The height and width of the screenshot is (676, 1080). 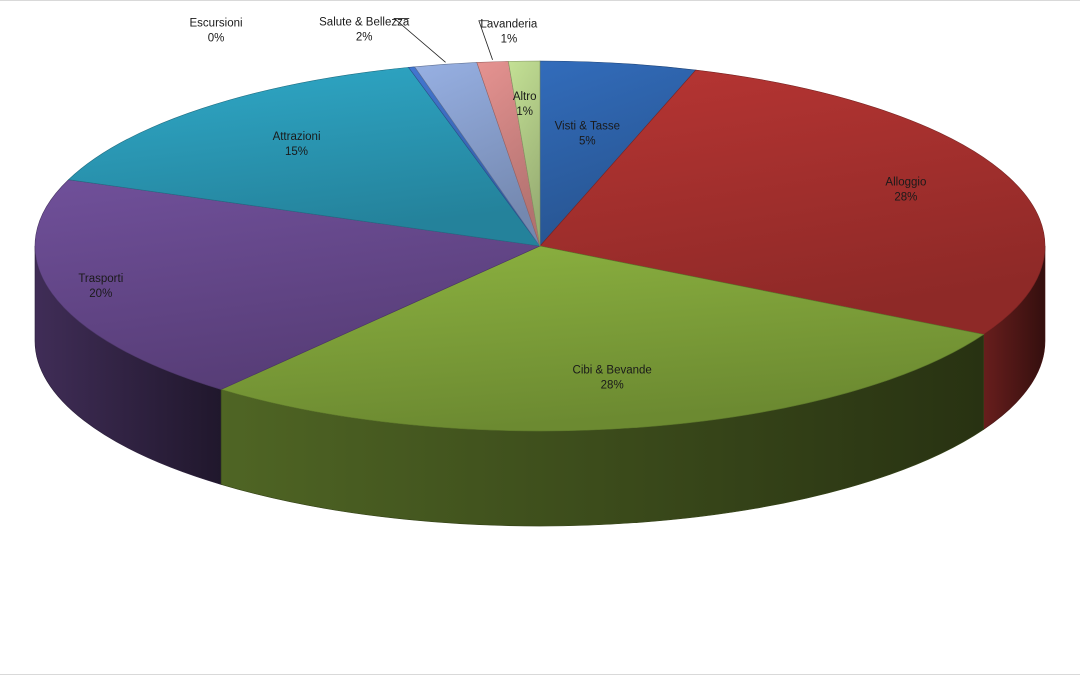 What do you see at coordinates (364, 37) in the screenshot?
I see `label-percent: 2%` at bounding box center [364, 37].